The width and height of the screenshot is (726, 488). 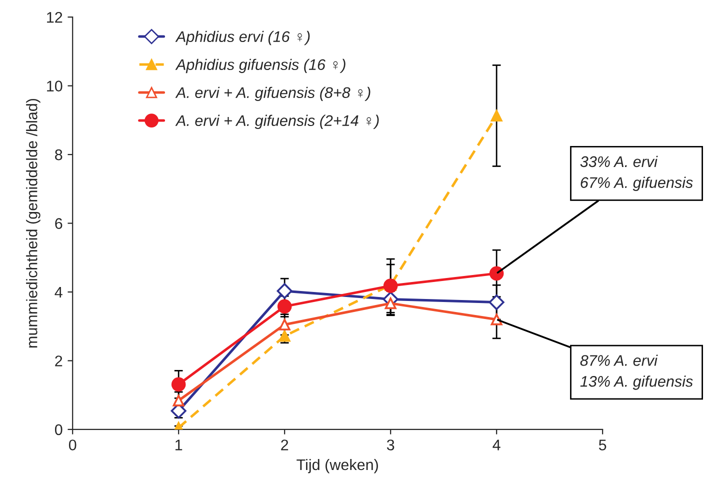 What do you see at coordinates (242, 38) in the screenshot?
I see `legend-label: Aphidius ervi (16 ♀)` at bounding box center [242, 38].